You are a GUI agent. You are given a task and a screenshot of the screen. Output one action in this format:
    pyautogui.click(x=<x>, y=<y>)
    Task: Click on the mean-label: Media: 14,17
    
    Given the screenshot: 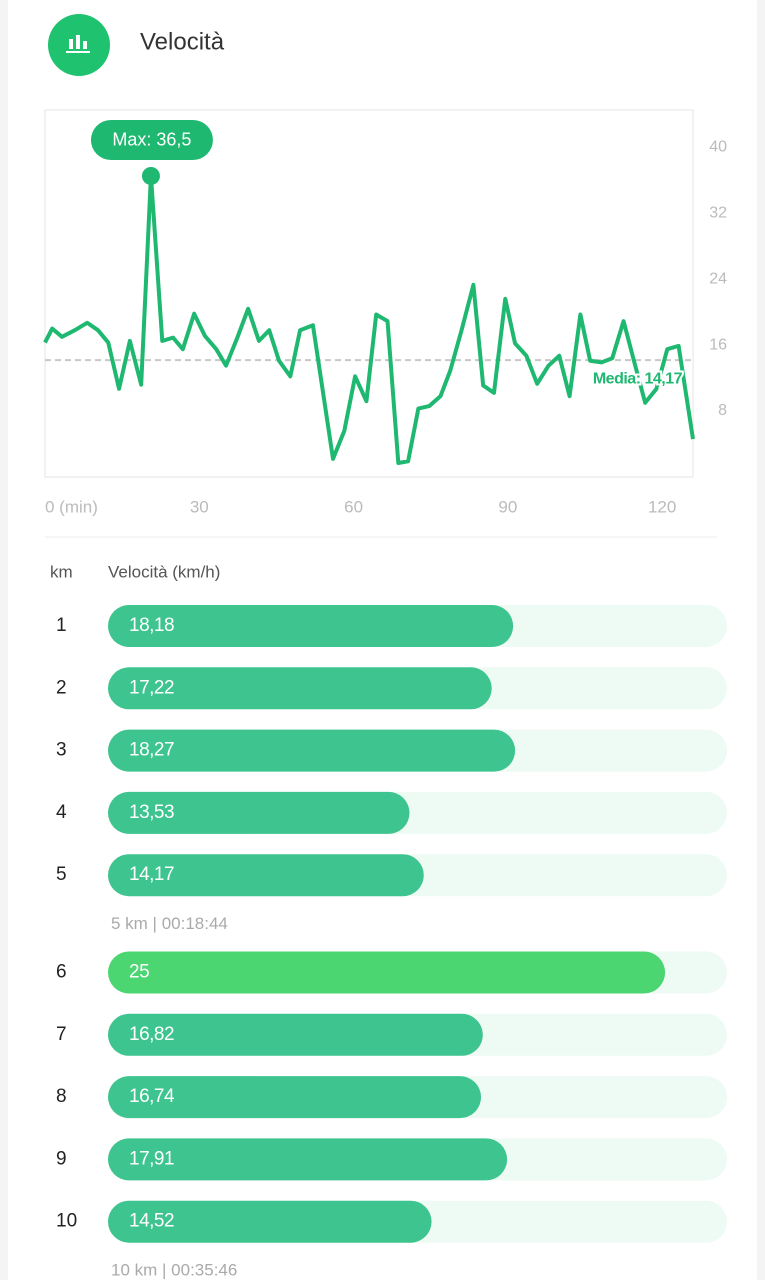 What is the action you would take?
    pyautogui.click(x=638, y=378)
    